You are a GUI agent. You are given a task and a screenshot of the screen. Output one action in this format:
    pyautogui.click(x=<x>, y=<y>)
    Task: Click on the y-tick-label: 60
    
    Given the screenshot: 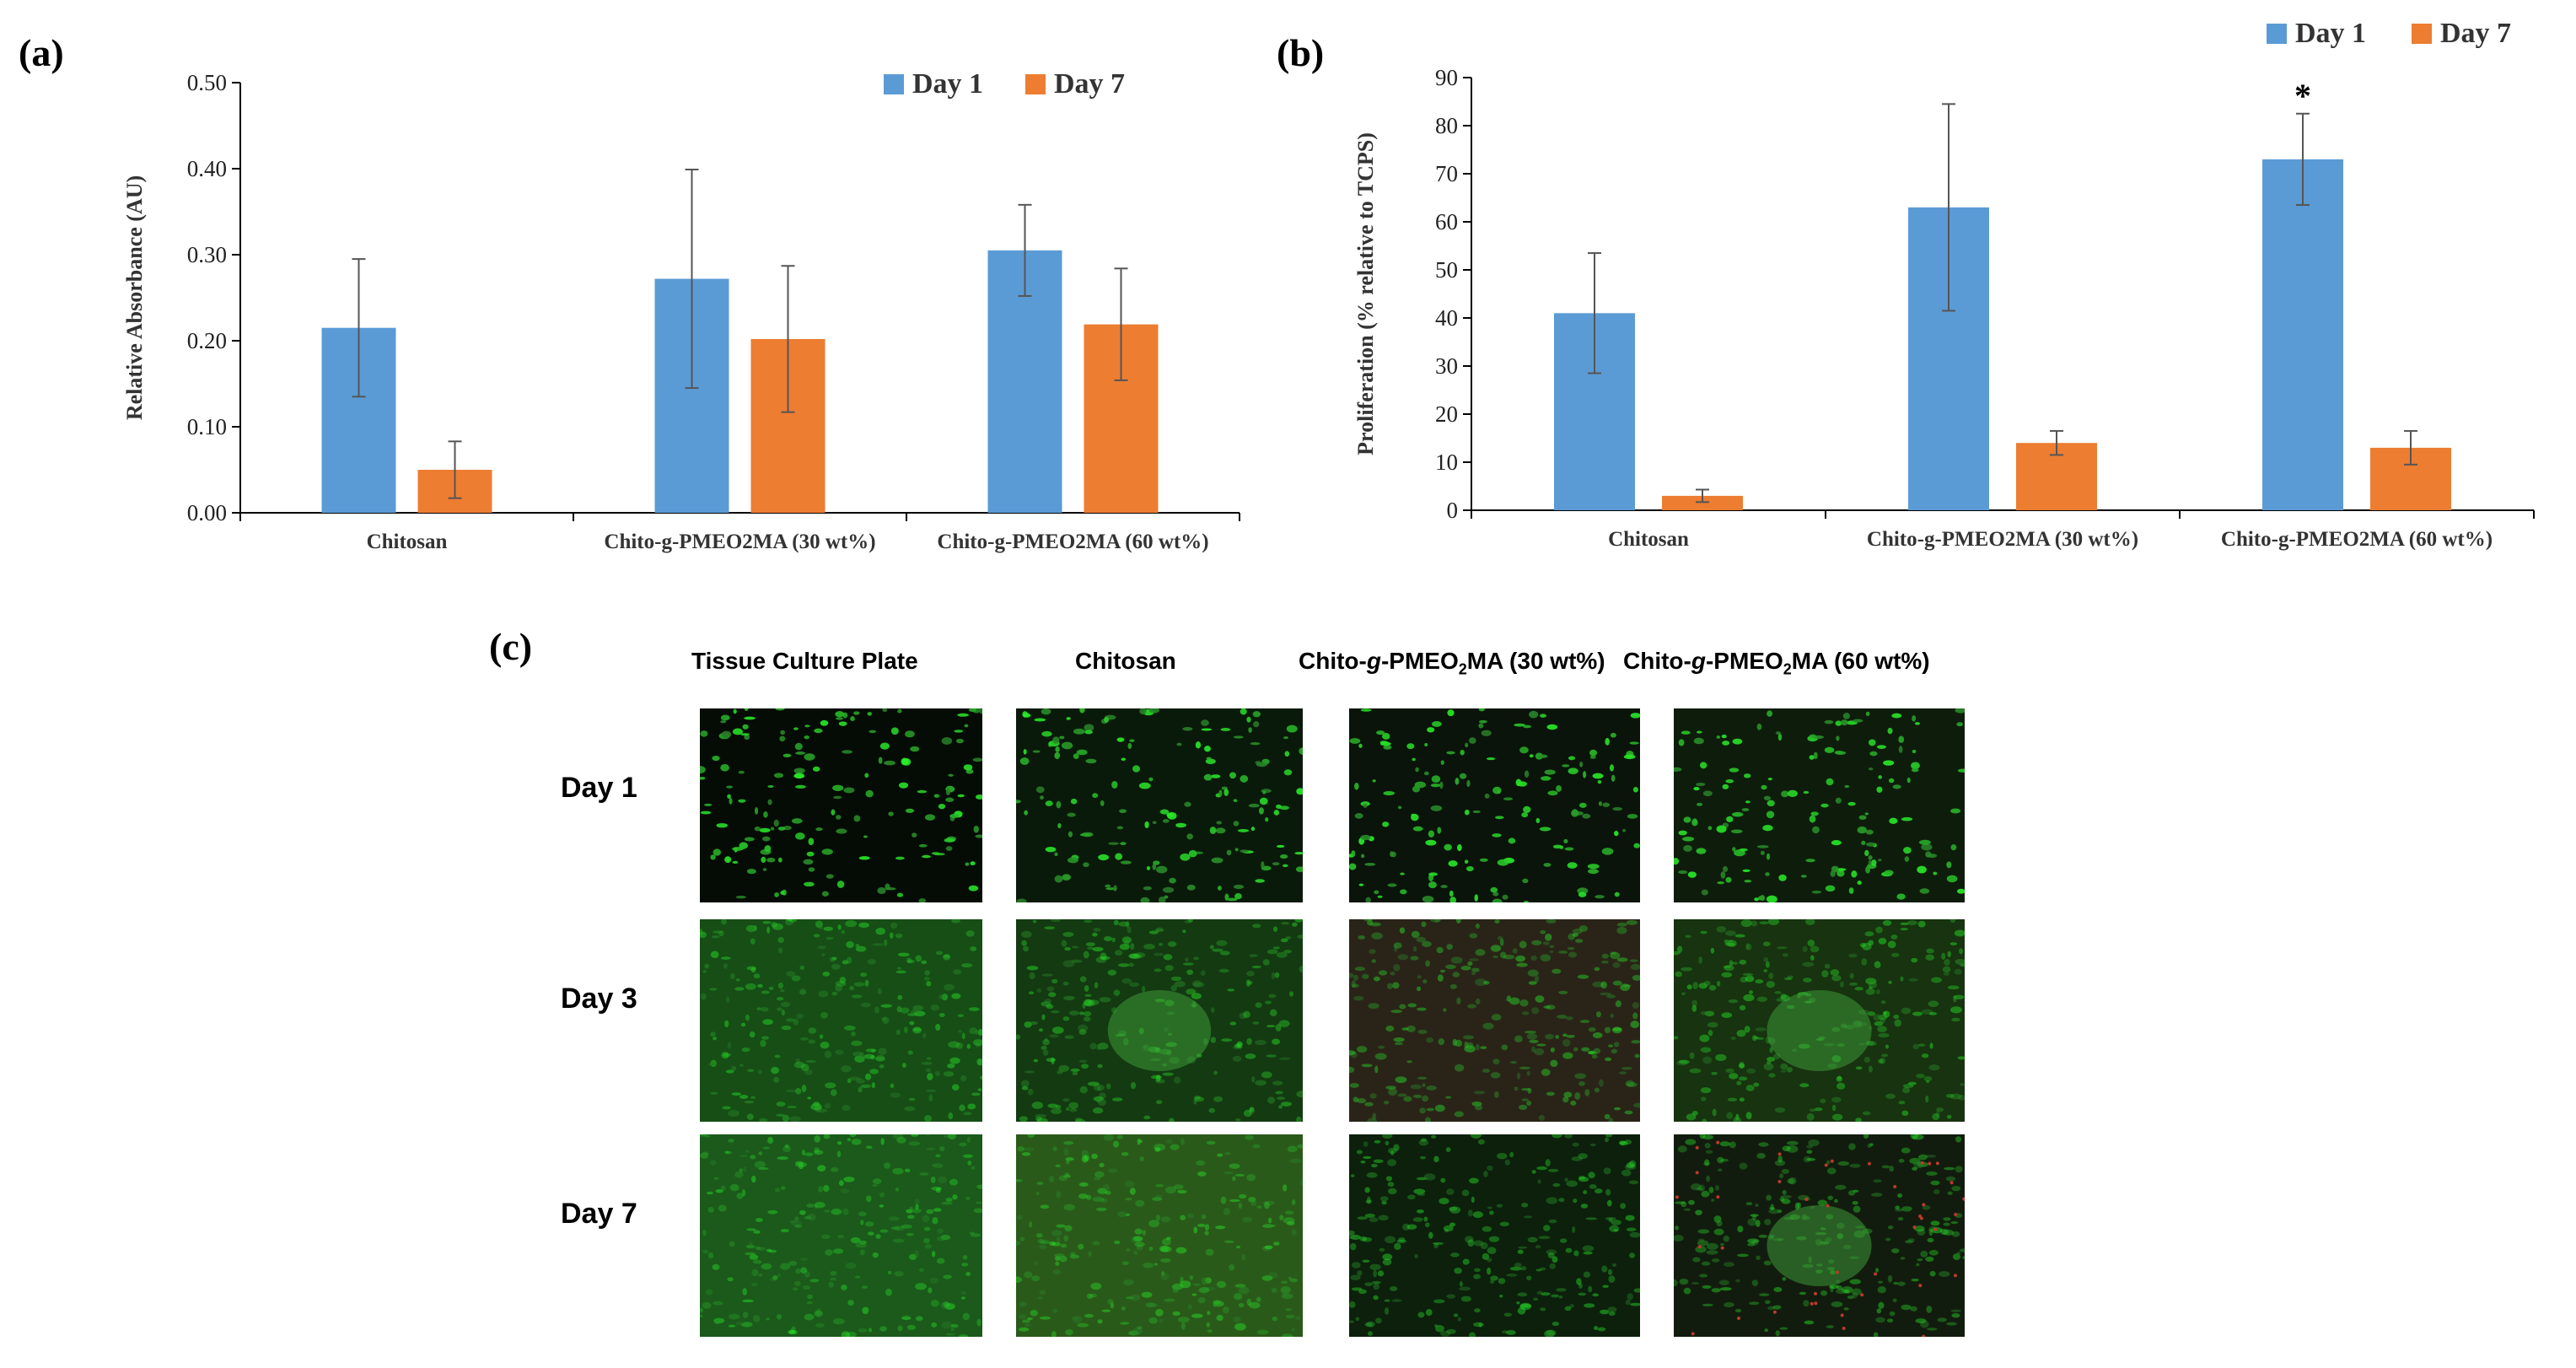 What is the action you would take?
    pyautogui.click(x=1446, y=221)
    